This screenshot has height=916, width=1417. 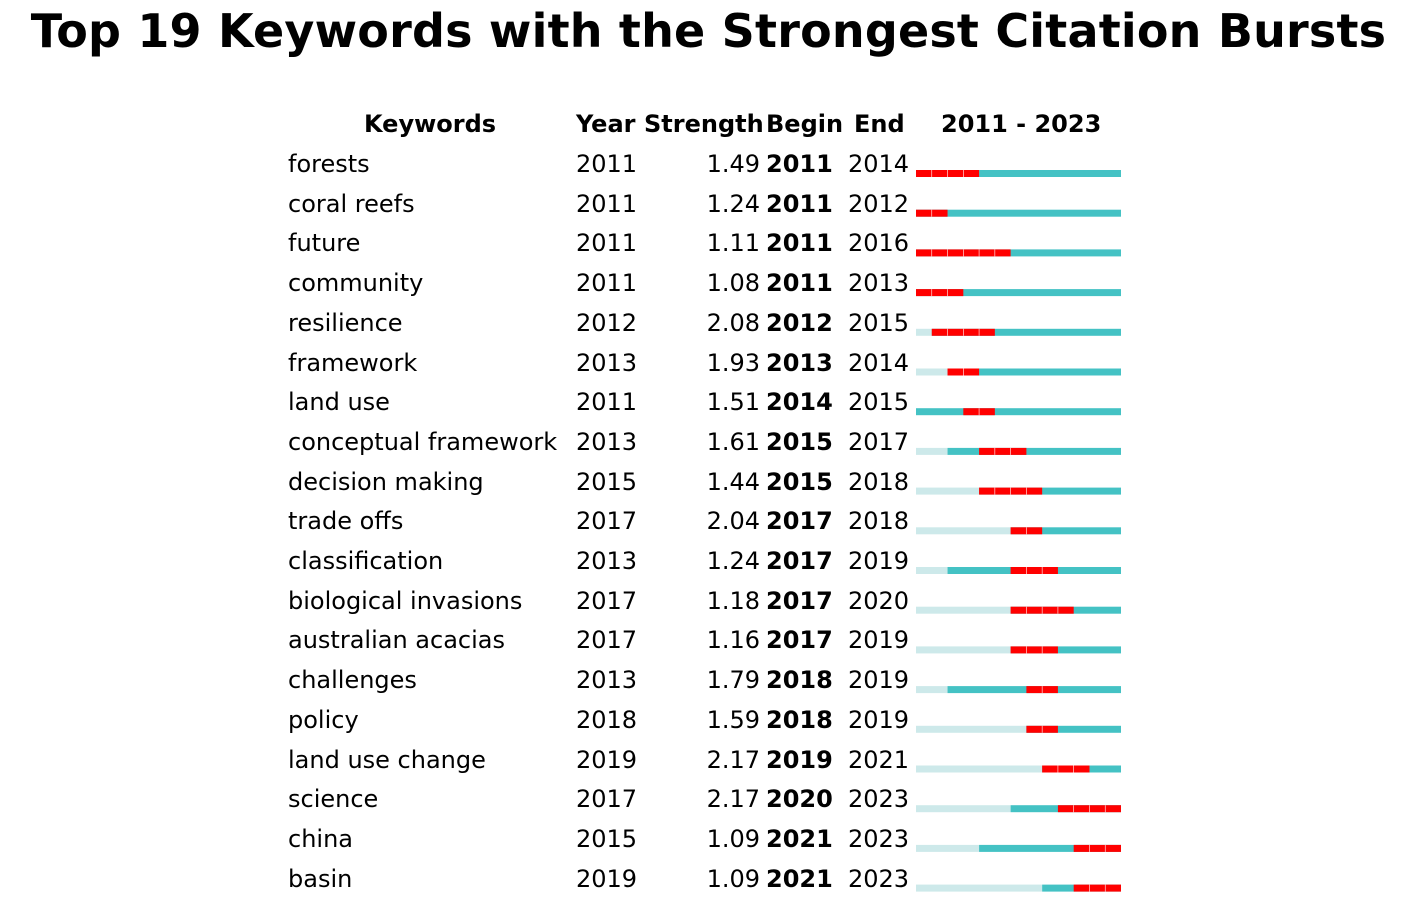 What do you see at coordinates (879, 124) in the screenshot?
I see `header-end: End` at bounding box center [879, 124].